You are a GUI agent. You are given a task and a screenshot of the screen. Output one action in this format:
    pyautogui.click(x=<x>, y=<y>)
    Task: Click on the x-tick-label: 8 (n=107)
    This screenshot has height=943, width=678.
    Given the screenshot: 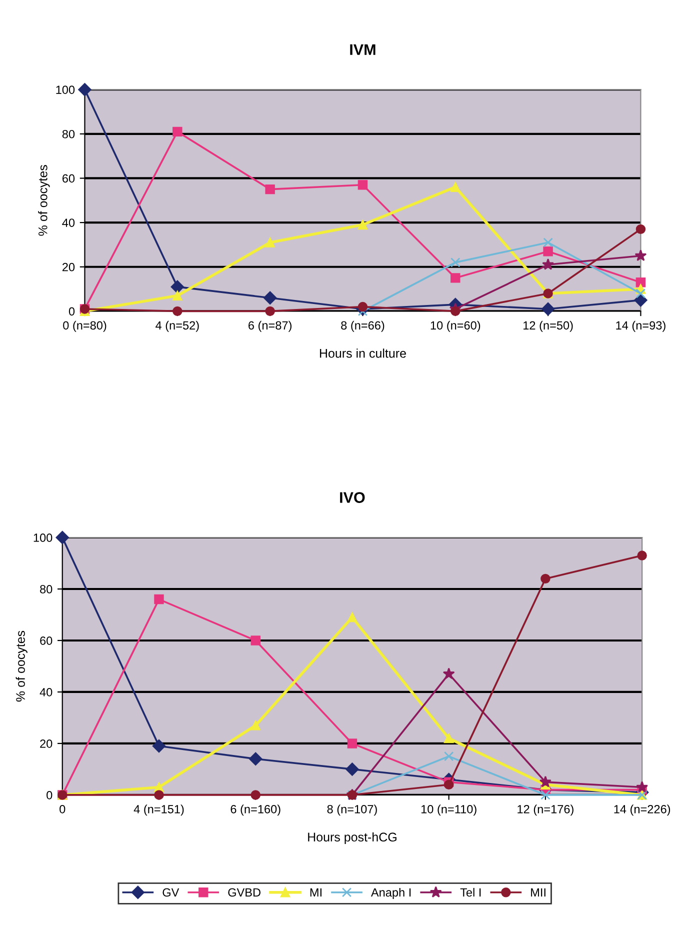 What is the action you would take?
    pyautogui.click(x=352, y=810)
    